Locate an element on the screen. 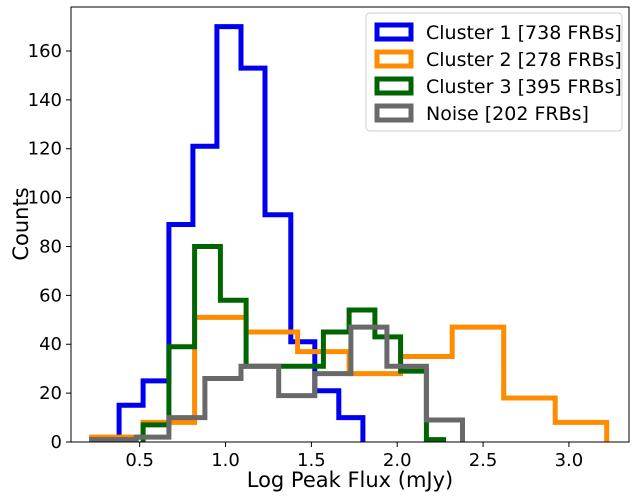 The height and width of the screenshot is (497, 636). legend-box is located at coordinates (494, 72).